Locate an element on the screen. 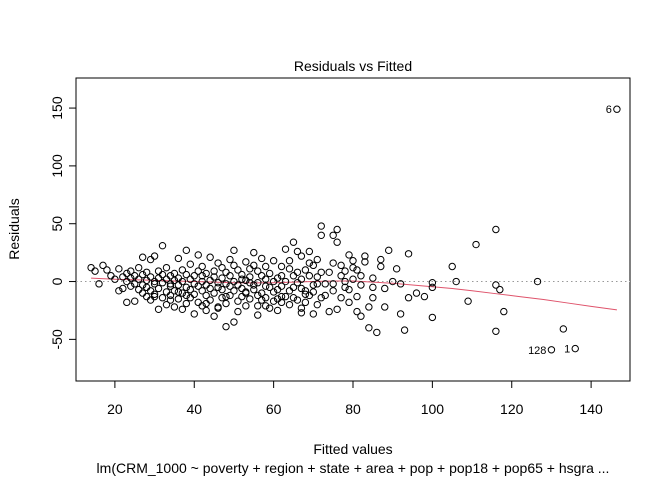 This screenshot has width=672, height=480. x-axis: 20 40 60 80 100 120 140 is located at coordinates (355, 398).